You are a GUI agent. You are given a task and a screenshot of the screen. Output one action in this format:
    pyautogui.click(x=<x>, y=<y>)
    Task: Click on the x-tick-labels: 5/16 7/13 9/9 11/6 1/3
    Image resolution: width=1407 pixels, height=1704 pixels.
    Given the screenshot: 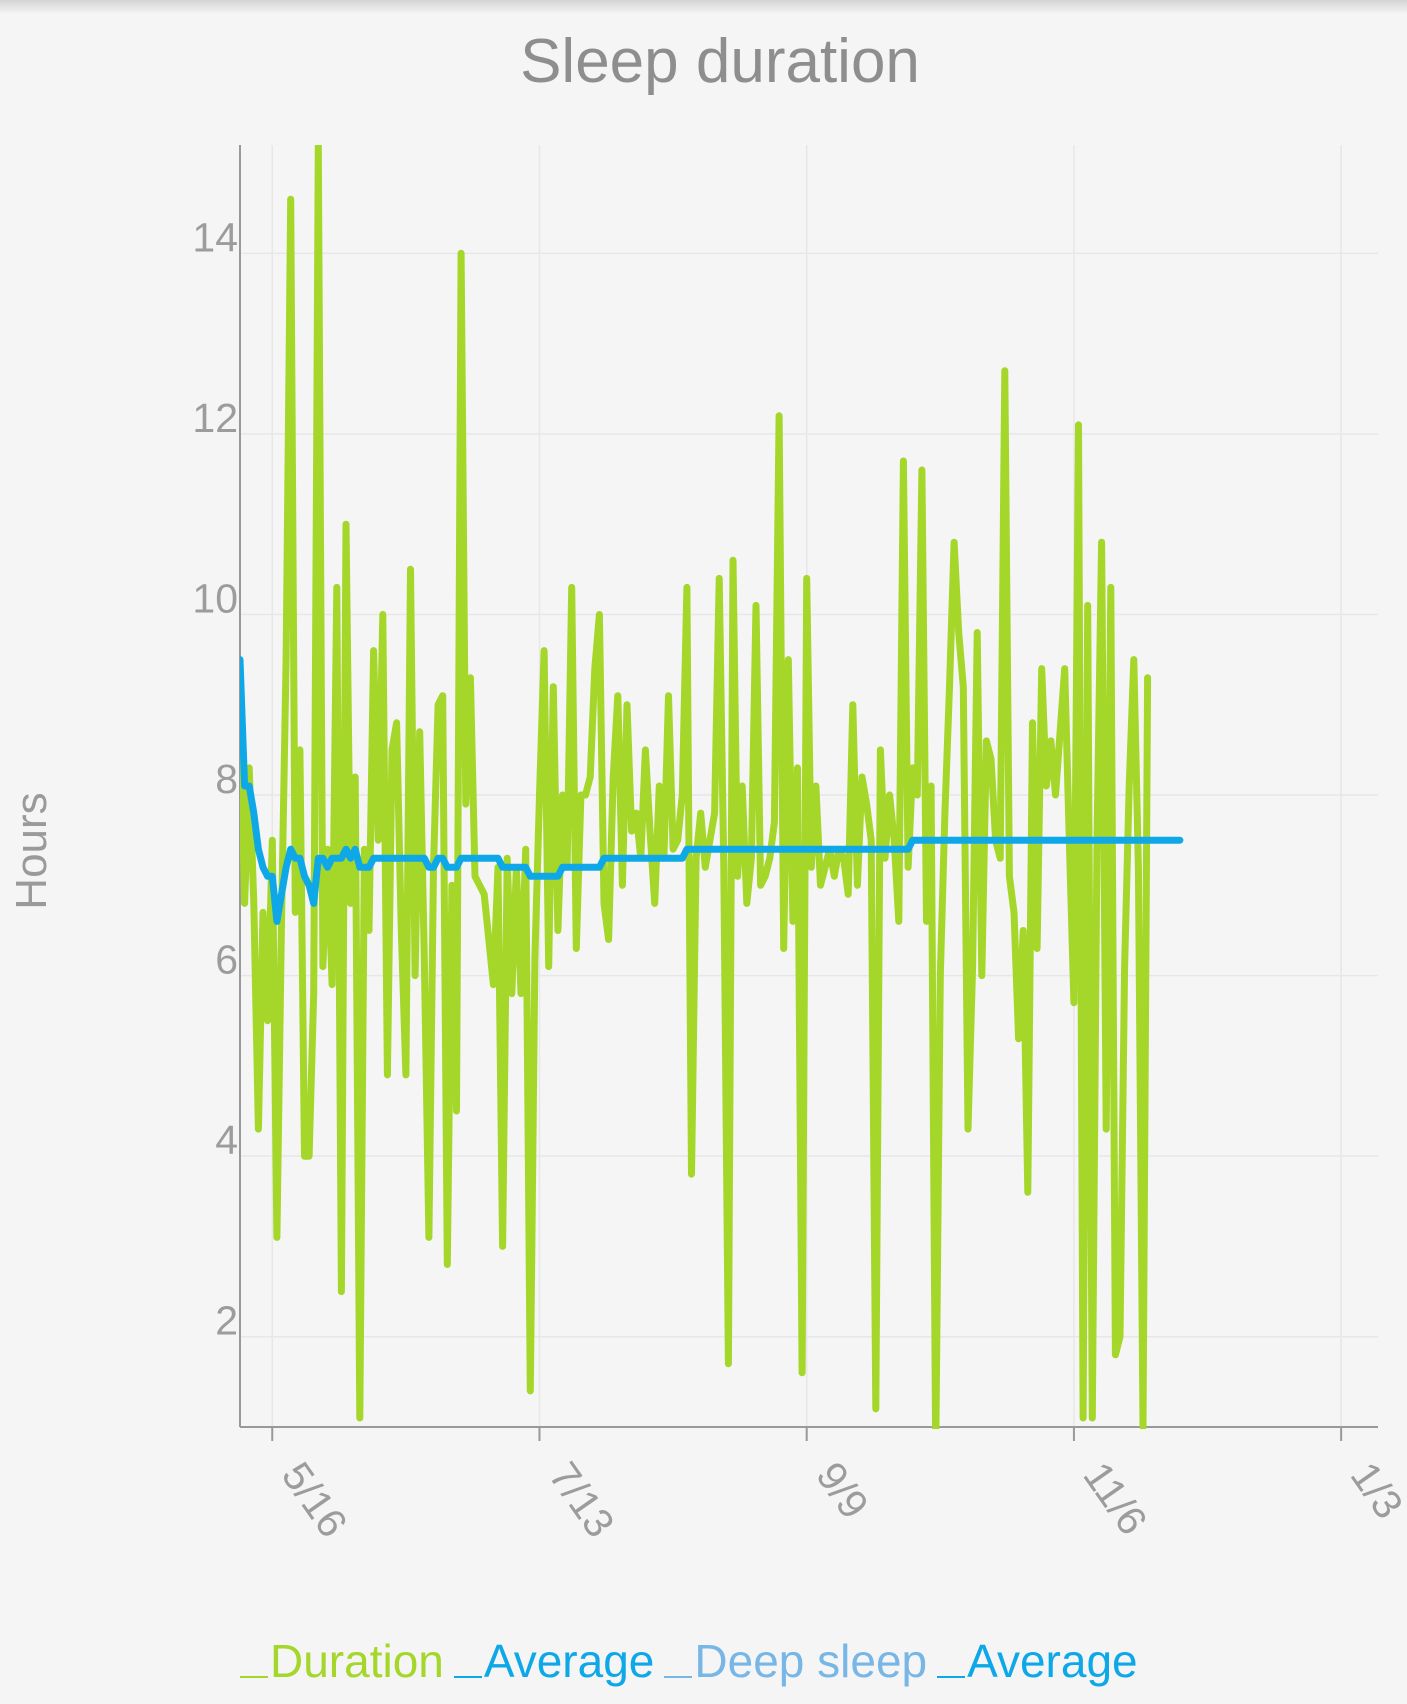 What is the action you would take?
    pyautogui.click(x=840, y=1500)
    